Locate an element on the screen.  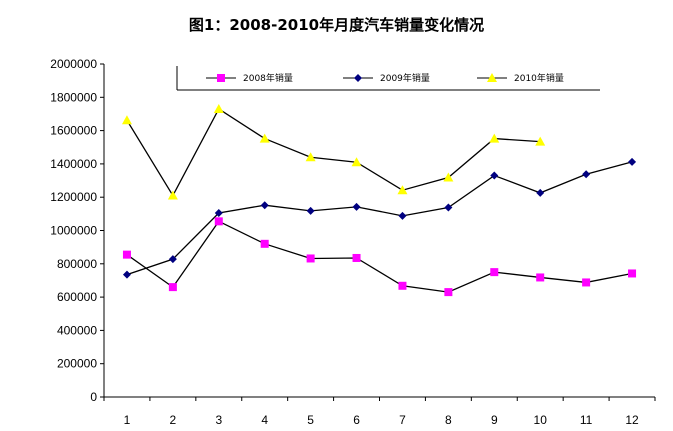
chart-title: 图1：2008-2010年月度汽车销量变化情况 is located at coordinates (336, 25).